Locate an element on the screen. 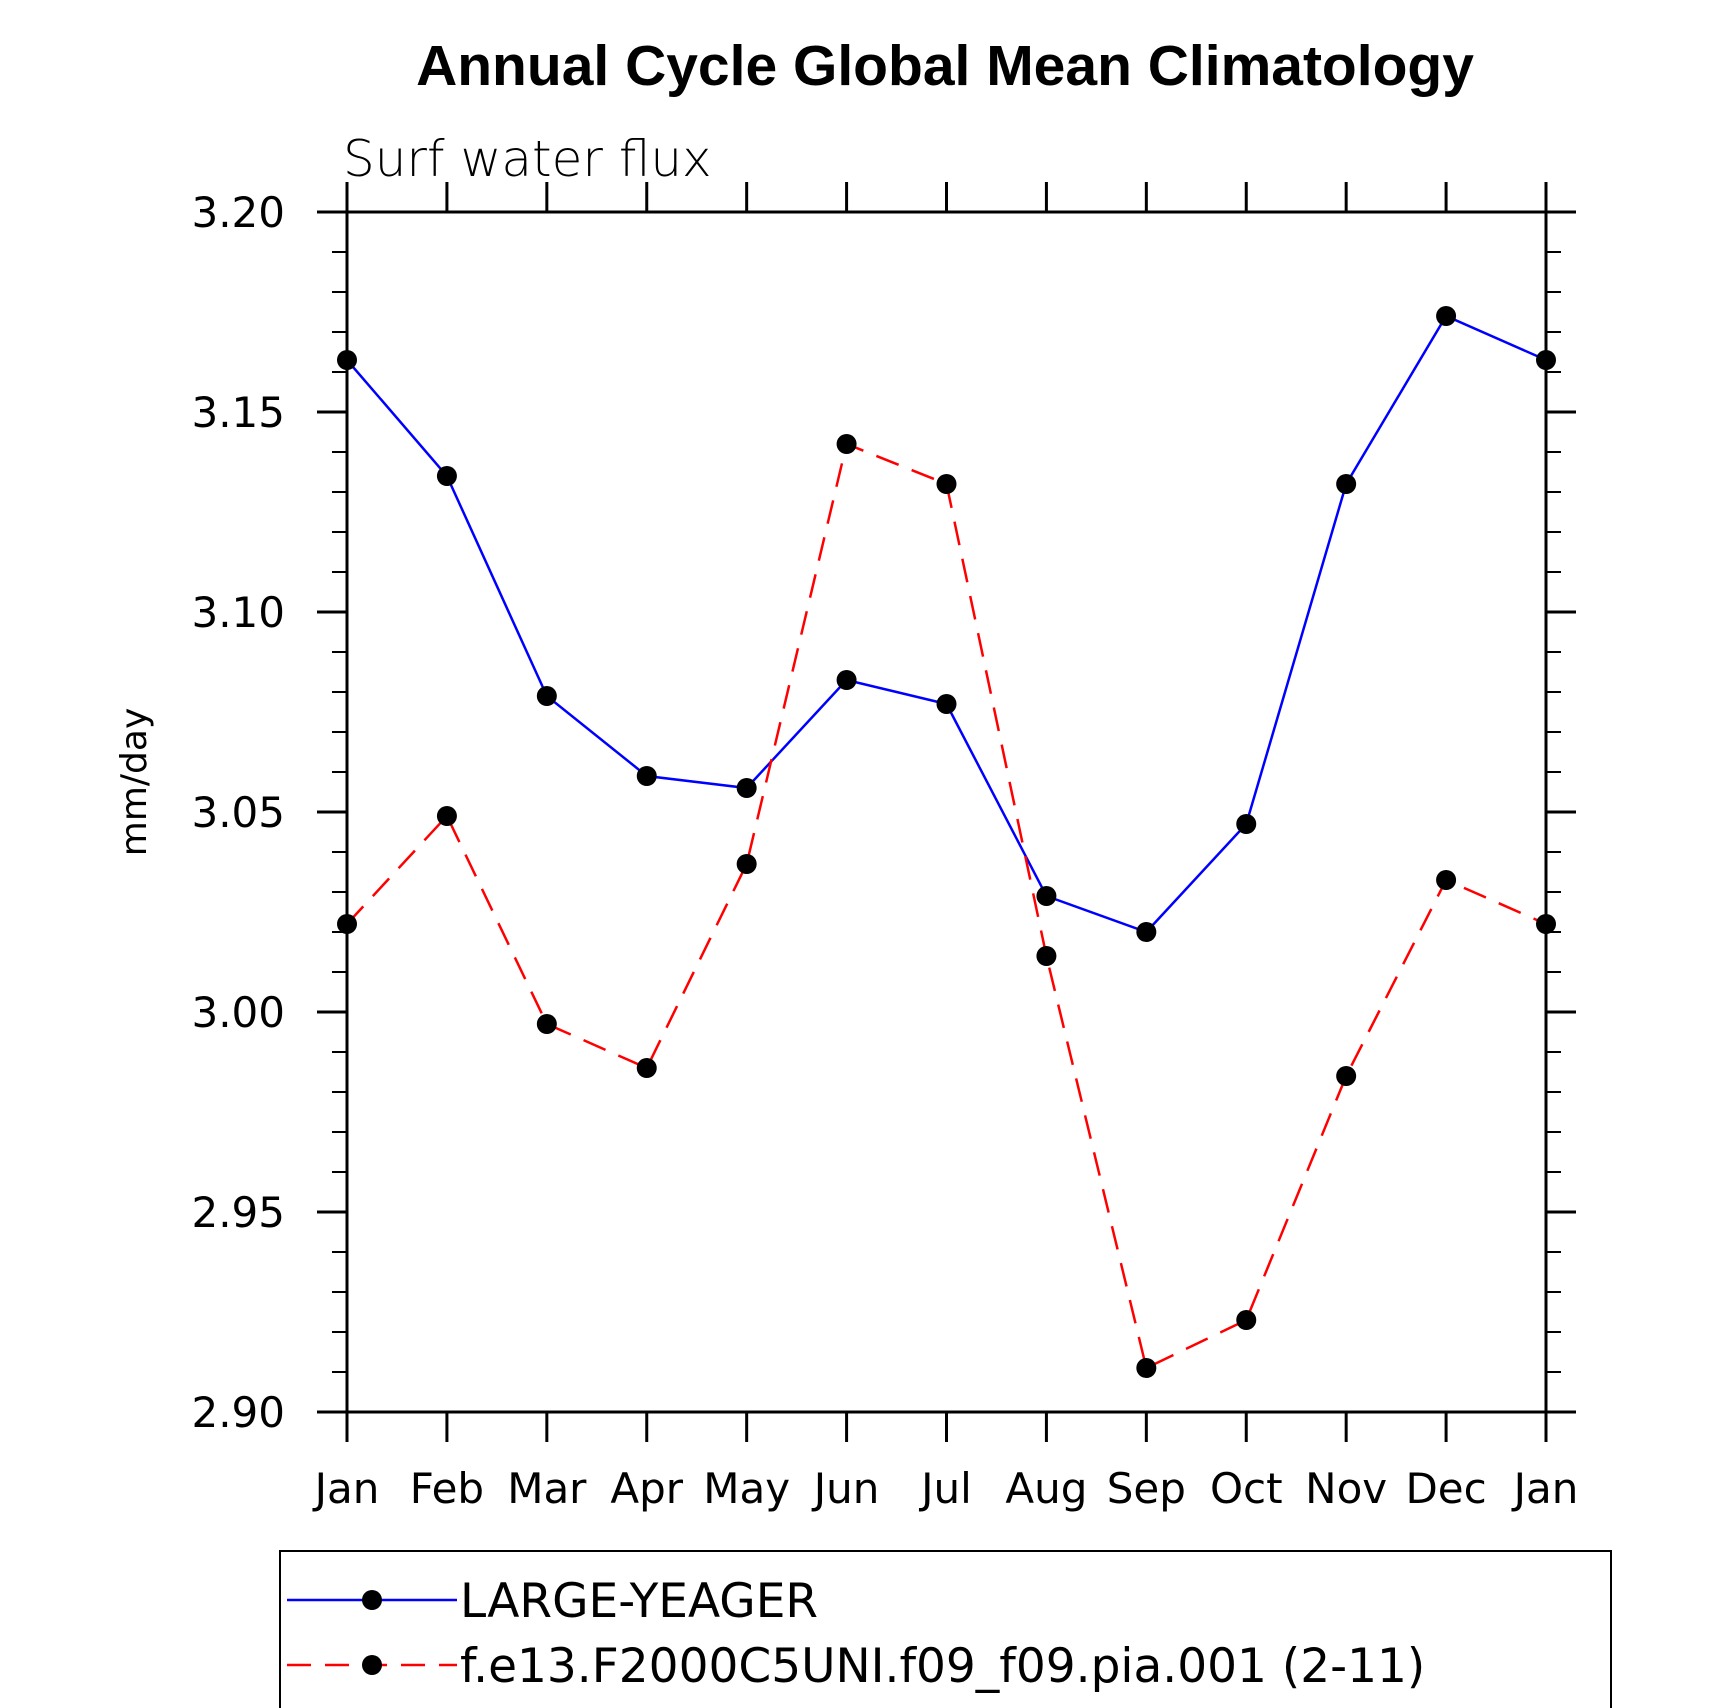 The width and height of the screenshot is (1710, 1708). legend-box is located at coordinates (945, 1629).